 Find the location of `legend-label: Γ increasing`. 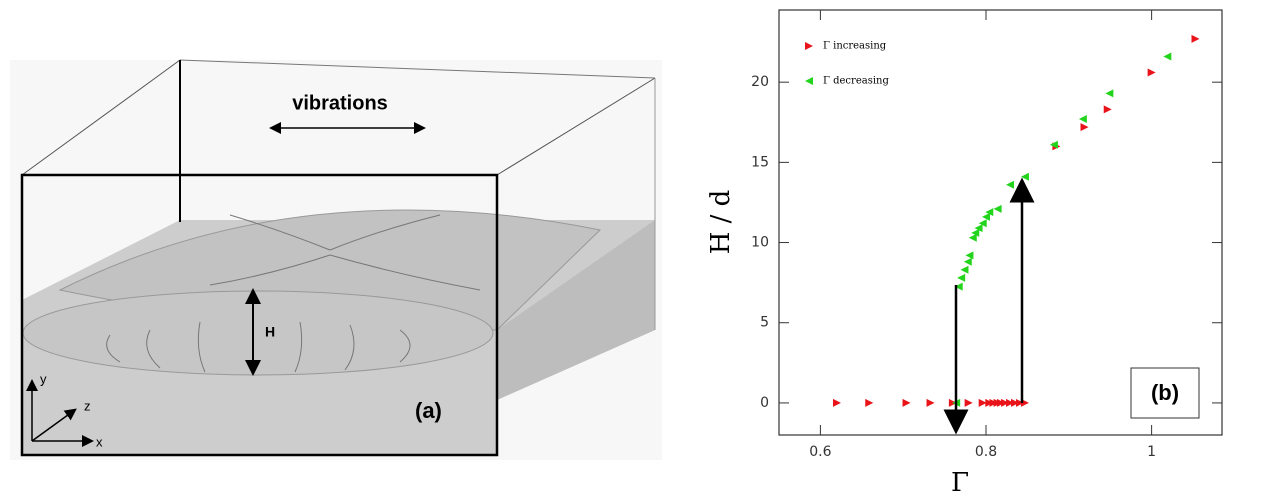

legend-label: Γ increasing is located at coordinates (855, 46).